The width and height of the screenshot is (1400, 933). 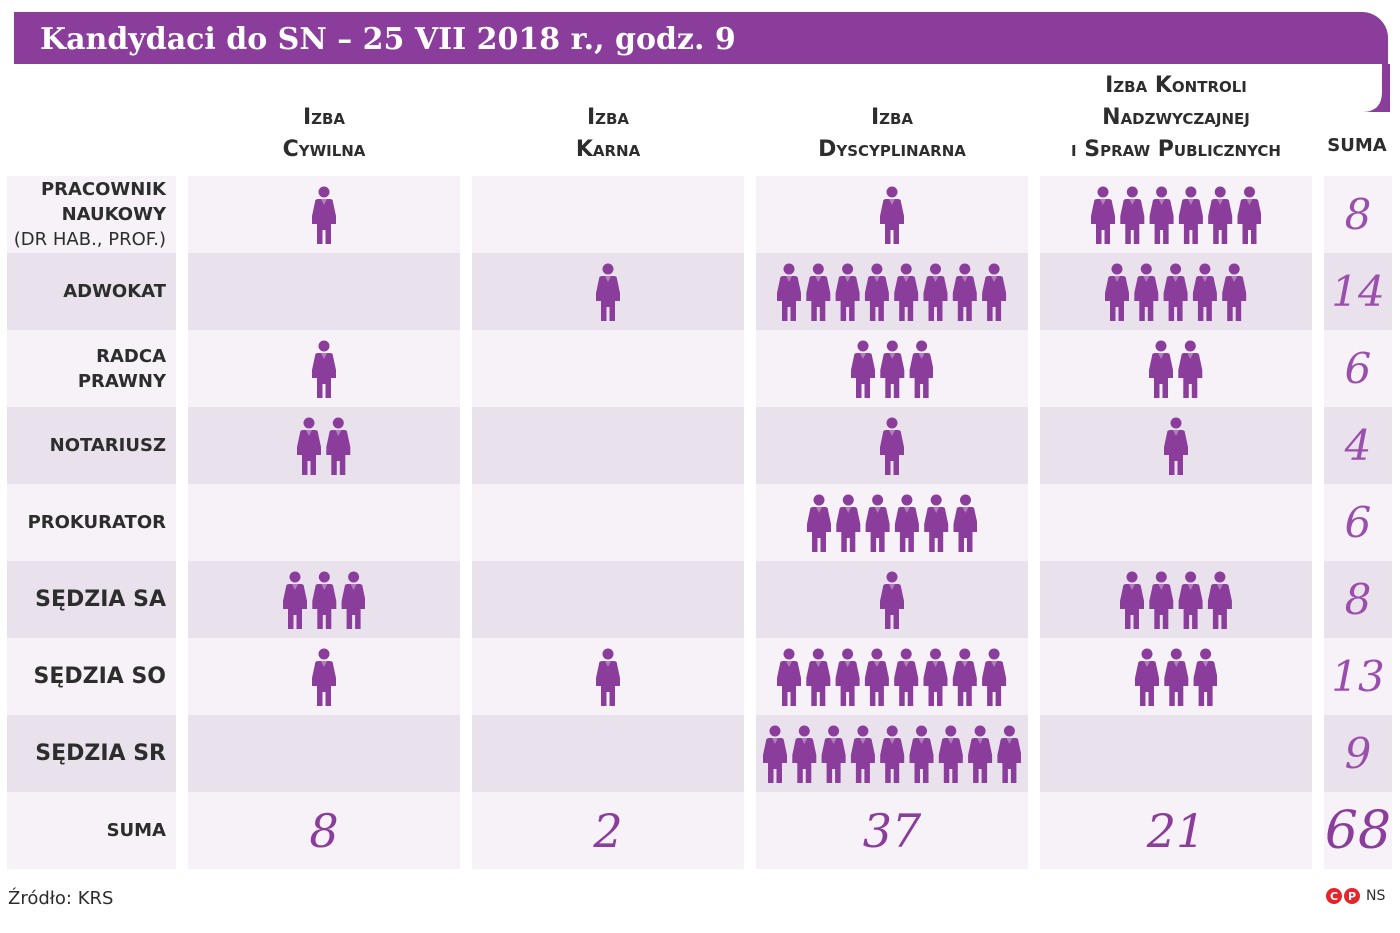 I want to click on row-label-text: PROKURATOR, so click(x=96, y=522).